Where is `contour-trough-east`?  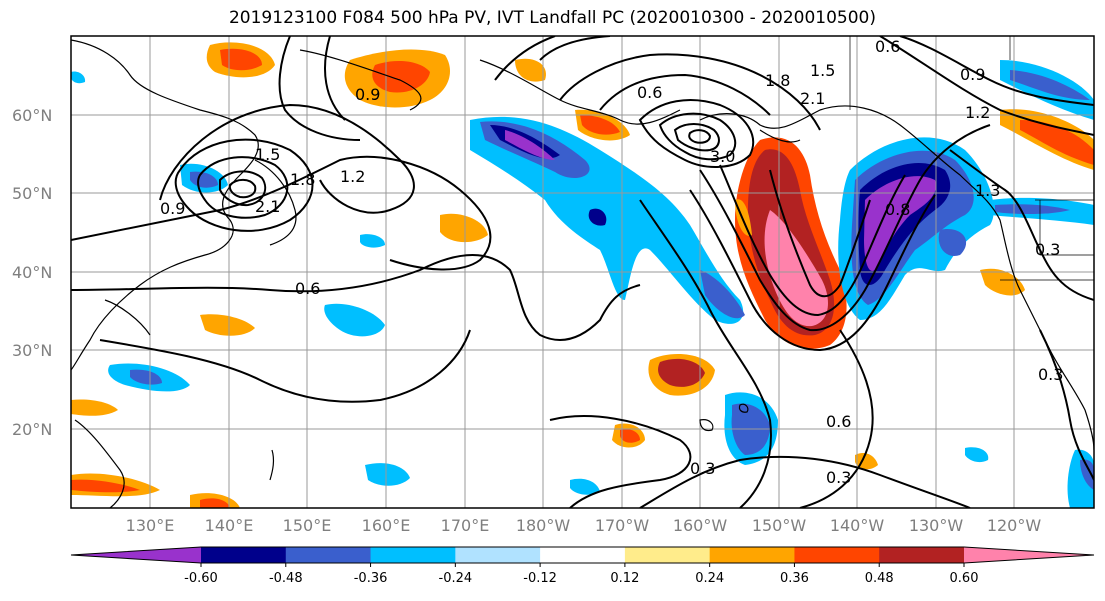 contour-trough-east is located at coordinates (845, 228).